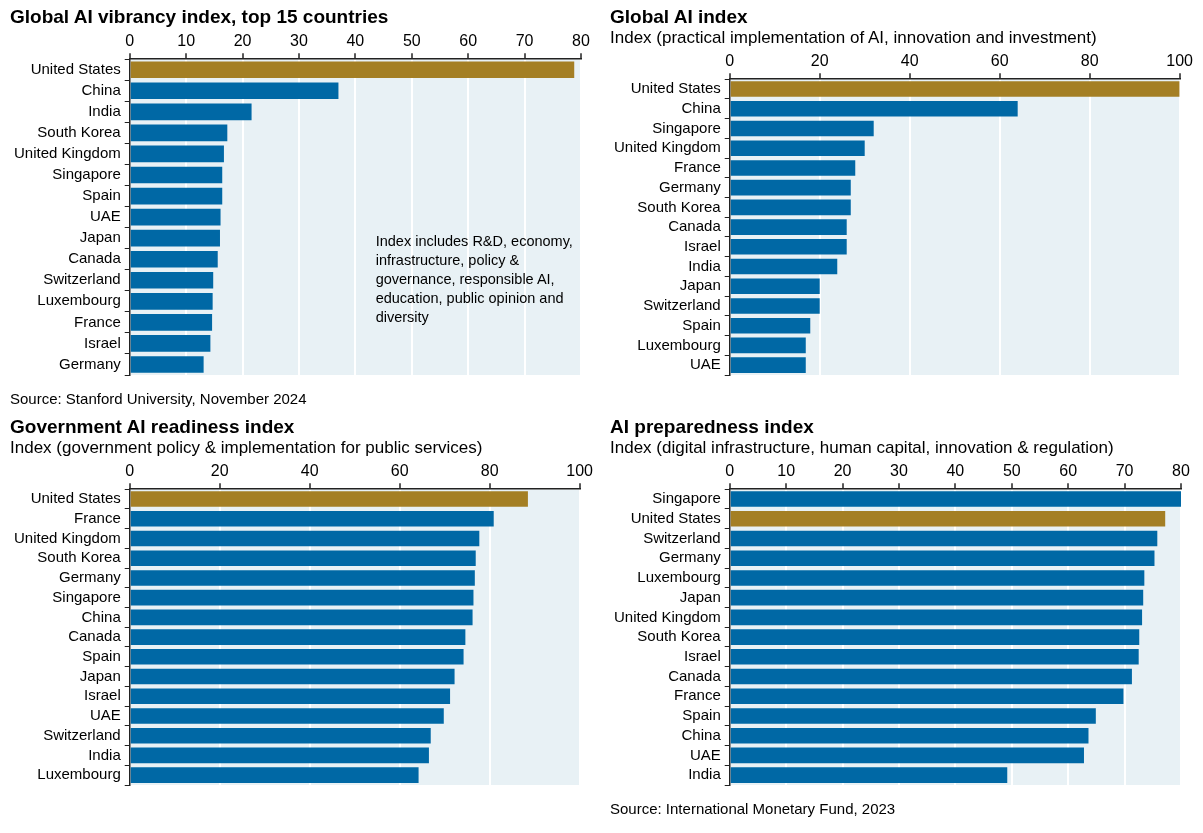  I want to click on chart-subtitle: Index (digital infrastructure, human capital, innovation & regulation), so click(862, 448).